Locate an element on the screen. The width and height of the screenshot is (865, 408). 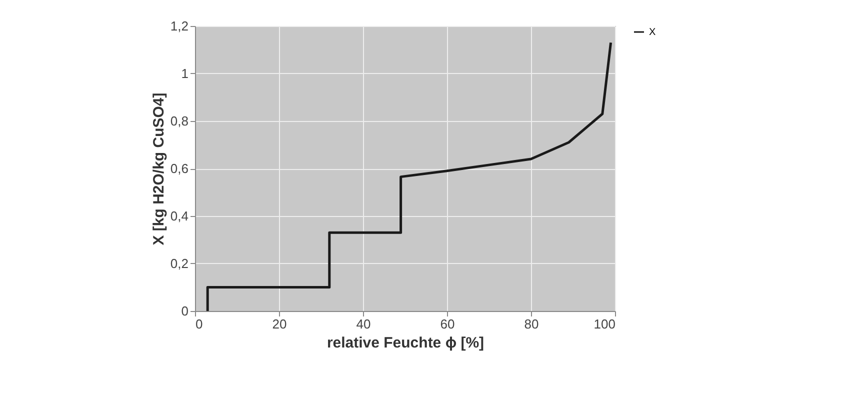
y-tick-label: 1,2 is located at coordinates (179, 26).